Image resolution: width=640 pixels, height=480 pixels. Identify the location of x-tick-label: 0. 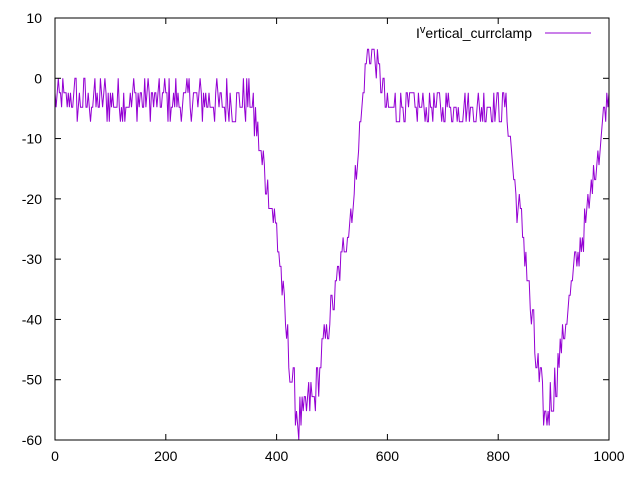
(55, 456).